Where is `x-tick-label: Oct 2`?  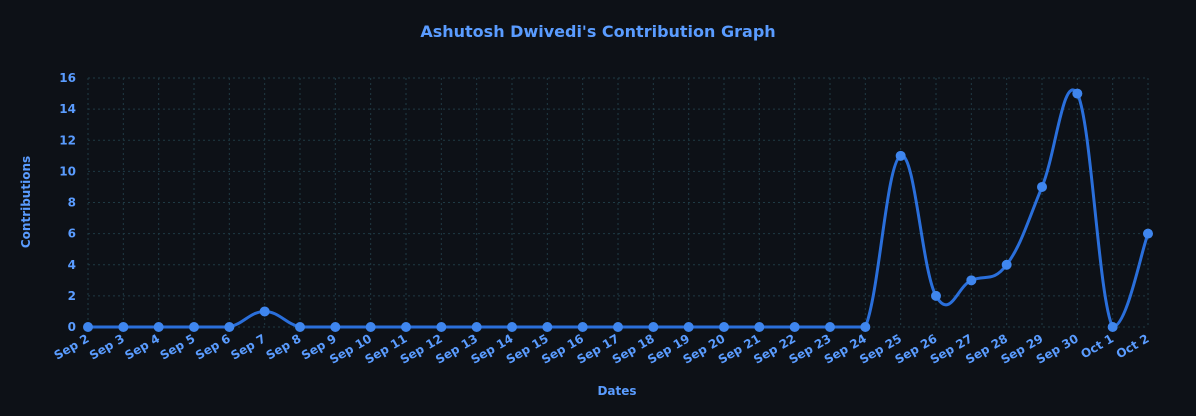 x-tick-label: Oct 2 is located at coordinates (1133, 346).